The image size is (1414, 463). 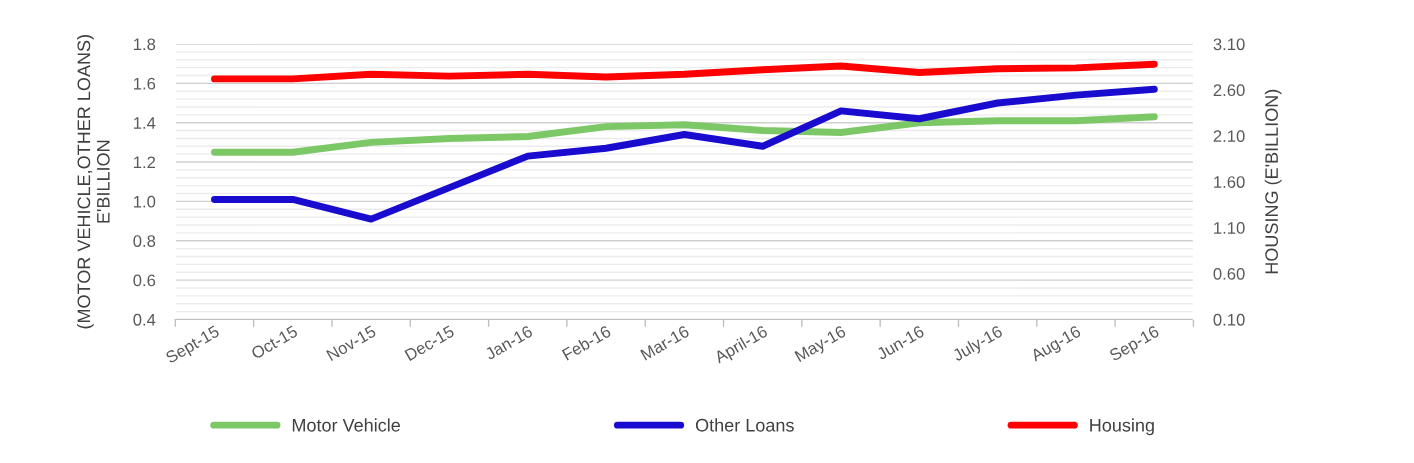 I want to click on legend-label: Housing, so click(x=1122, y=427).